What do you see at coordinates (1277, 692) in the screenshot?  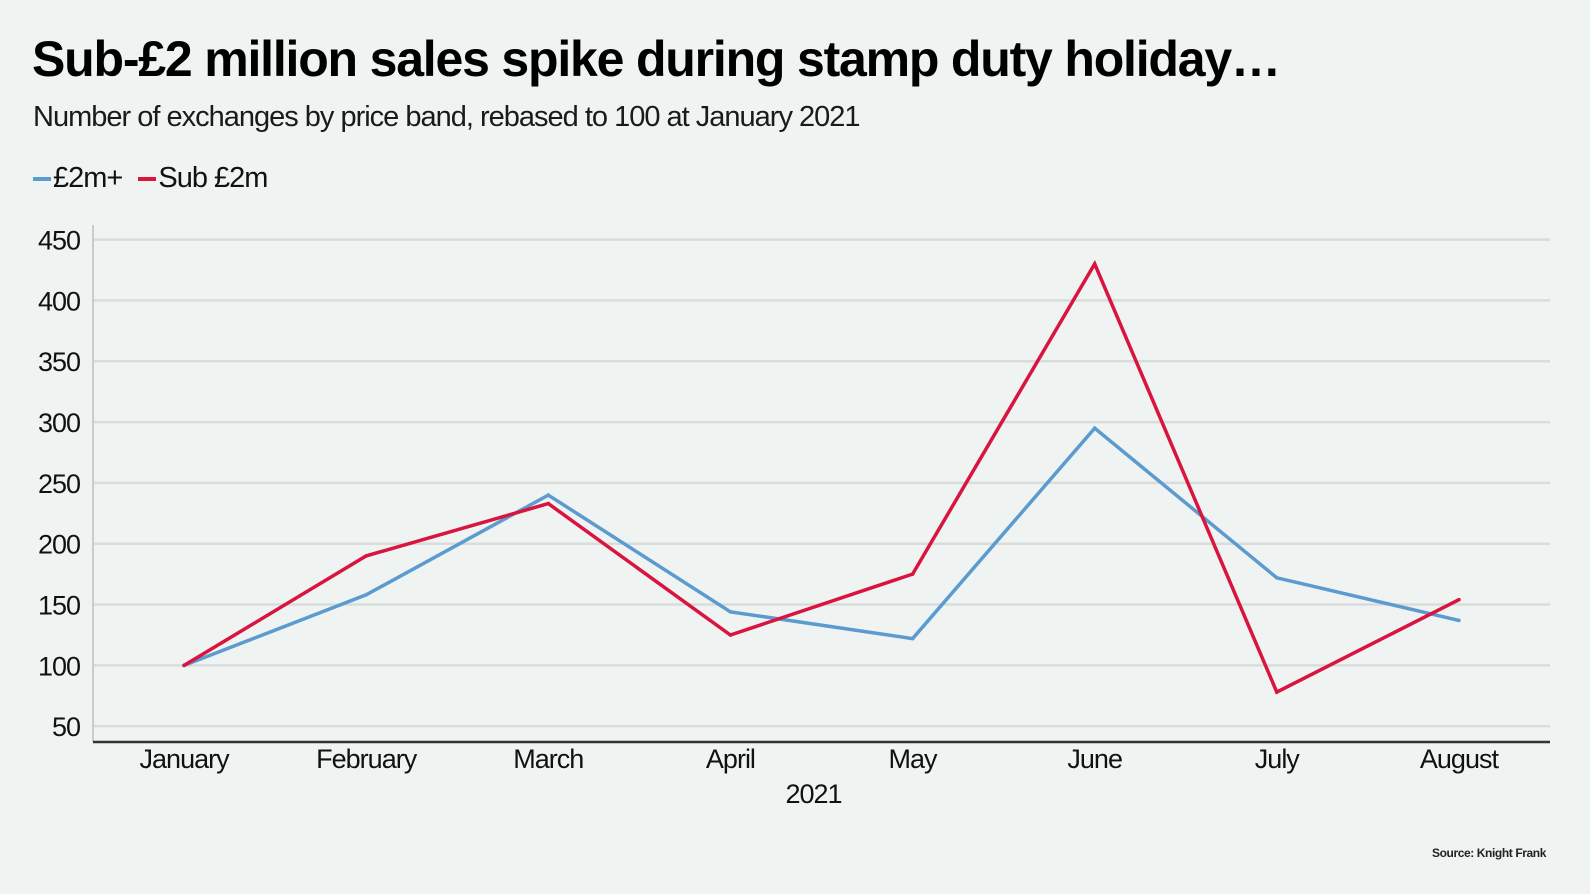 I see `data-point-sub-2m-july` at bounding box center [1277, 692].